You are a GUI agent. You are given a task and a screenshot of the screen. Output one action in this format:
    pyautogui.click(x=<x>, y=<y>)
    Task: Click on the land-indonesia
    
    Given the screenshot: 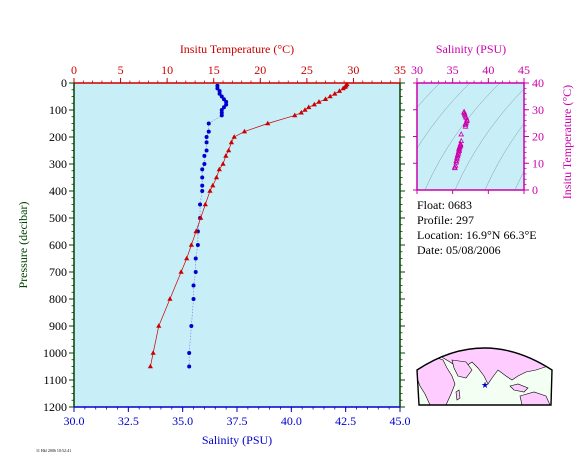 What is the action you would take?
    pyautogui.click(x=519, y=388)
    